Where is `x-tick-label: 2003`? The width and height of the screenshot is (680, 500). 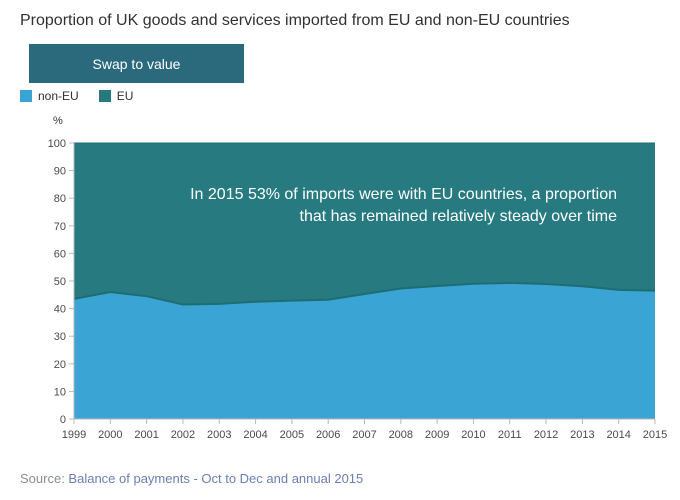
x-tick-label: 2003 is located at coordinates (219, 435).